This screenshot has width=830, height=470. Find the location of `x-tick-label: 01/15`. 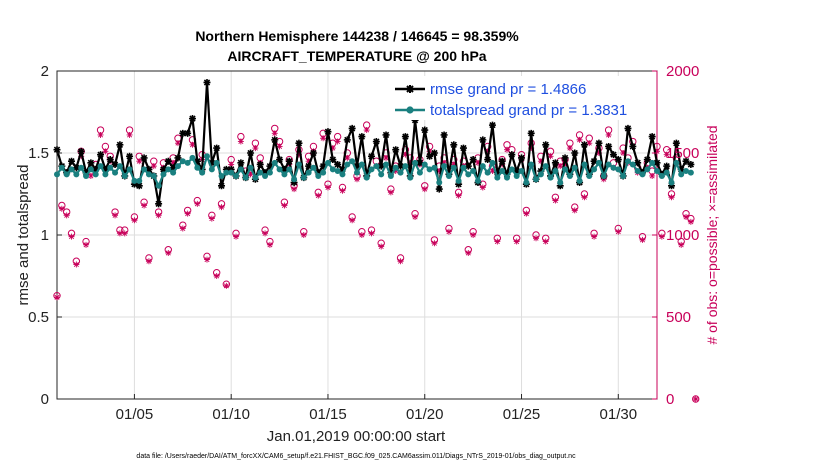

x-tick-label: 01/15 is located at coordinates (328, 414).